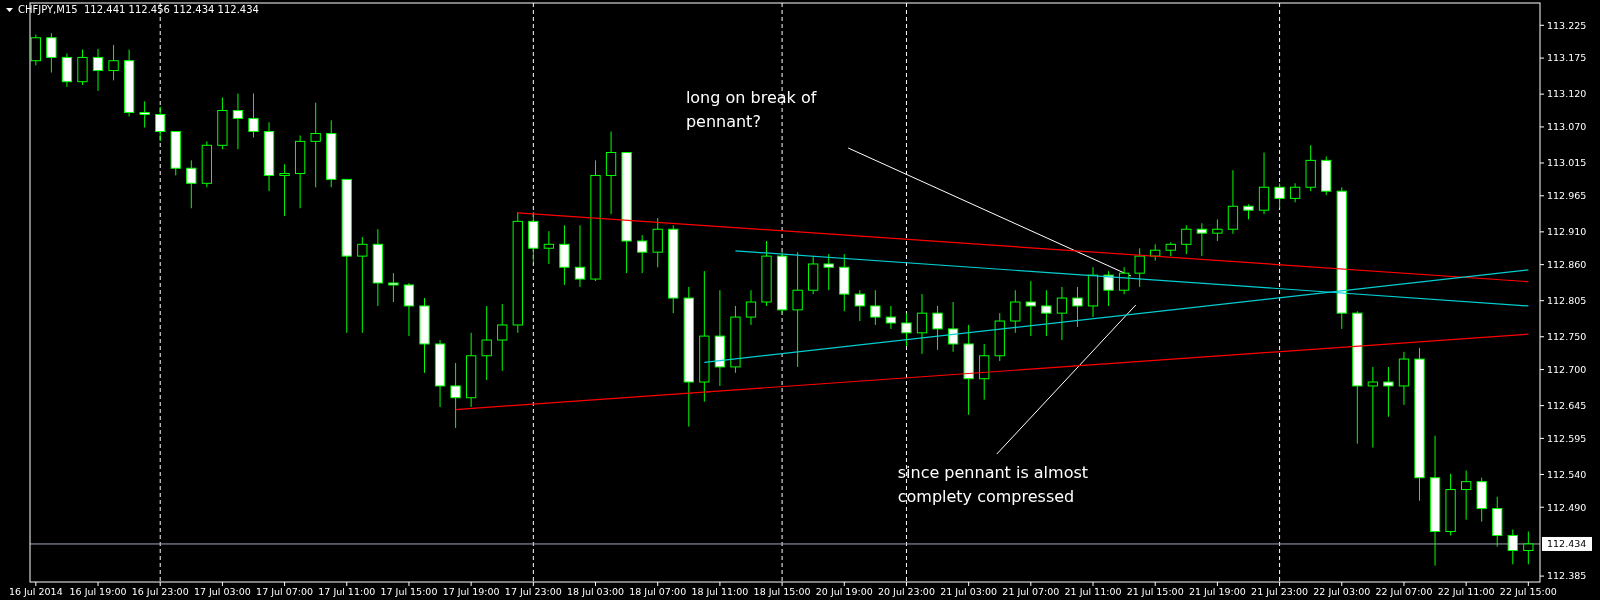 This screenshot has width=1600, height=600. Describe the element at coordinates (222, 591) in the screenshot. I see `x-tick-label: 17 Jul 03:00` at that location.